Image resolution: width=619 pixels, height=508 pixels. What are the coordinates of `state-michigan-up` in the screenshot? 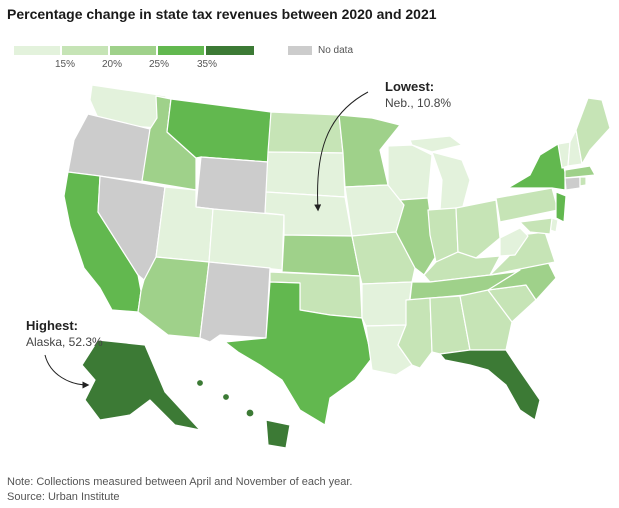 It's located at (436, 144).